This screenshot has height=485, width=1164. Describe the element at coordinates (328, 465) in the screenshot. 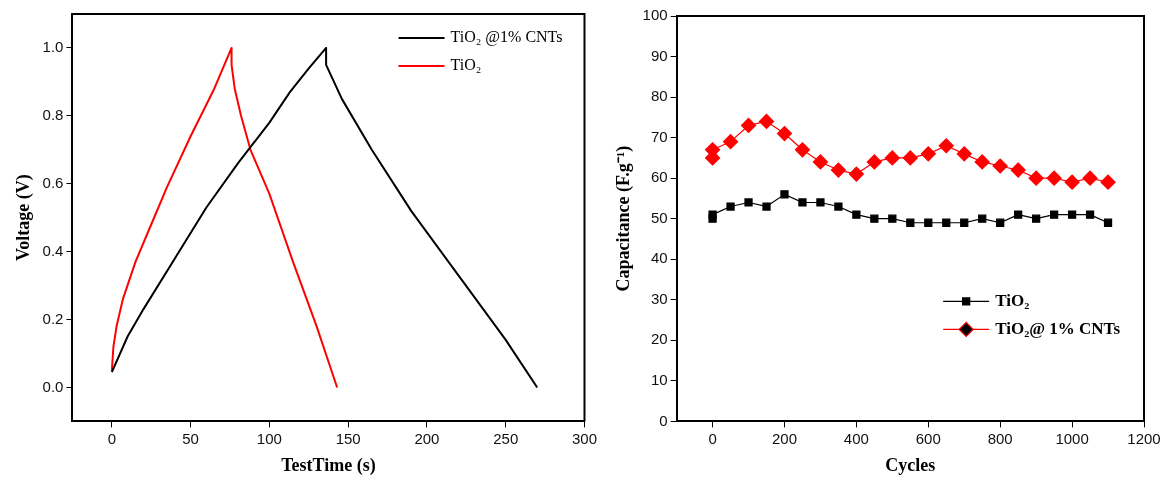

I see `x-axis-title: TestTime (s)` at that location.